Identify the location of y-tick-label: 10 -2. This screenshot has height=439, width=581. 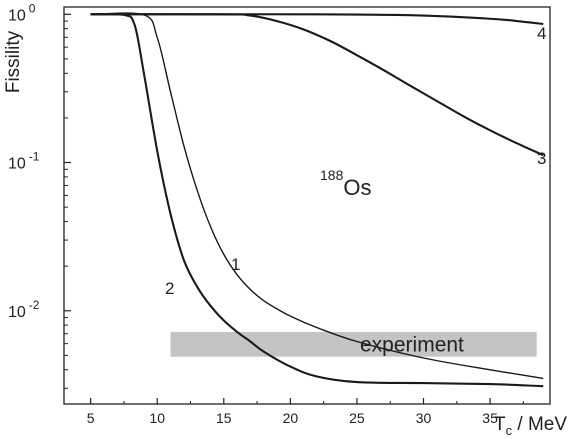
(24, 309).